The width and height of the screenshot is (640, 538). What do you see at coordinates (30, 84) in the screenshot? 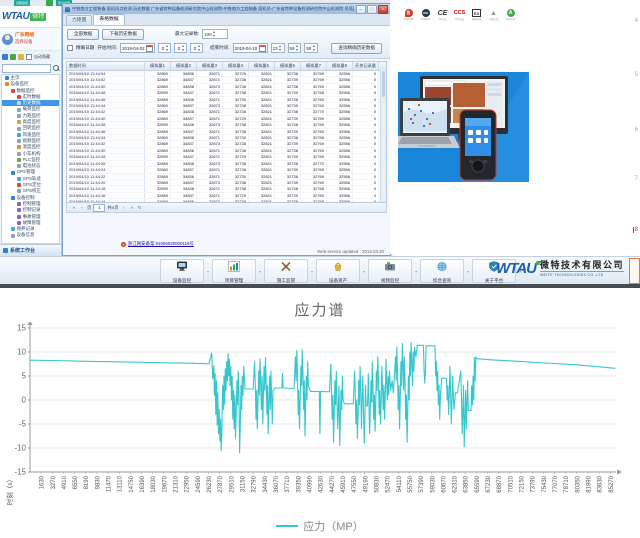
I see `tree-item-1: 设备监控` at bounding box center [30, 84].